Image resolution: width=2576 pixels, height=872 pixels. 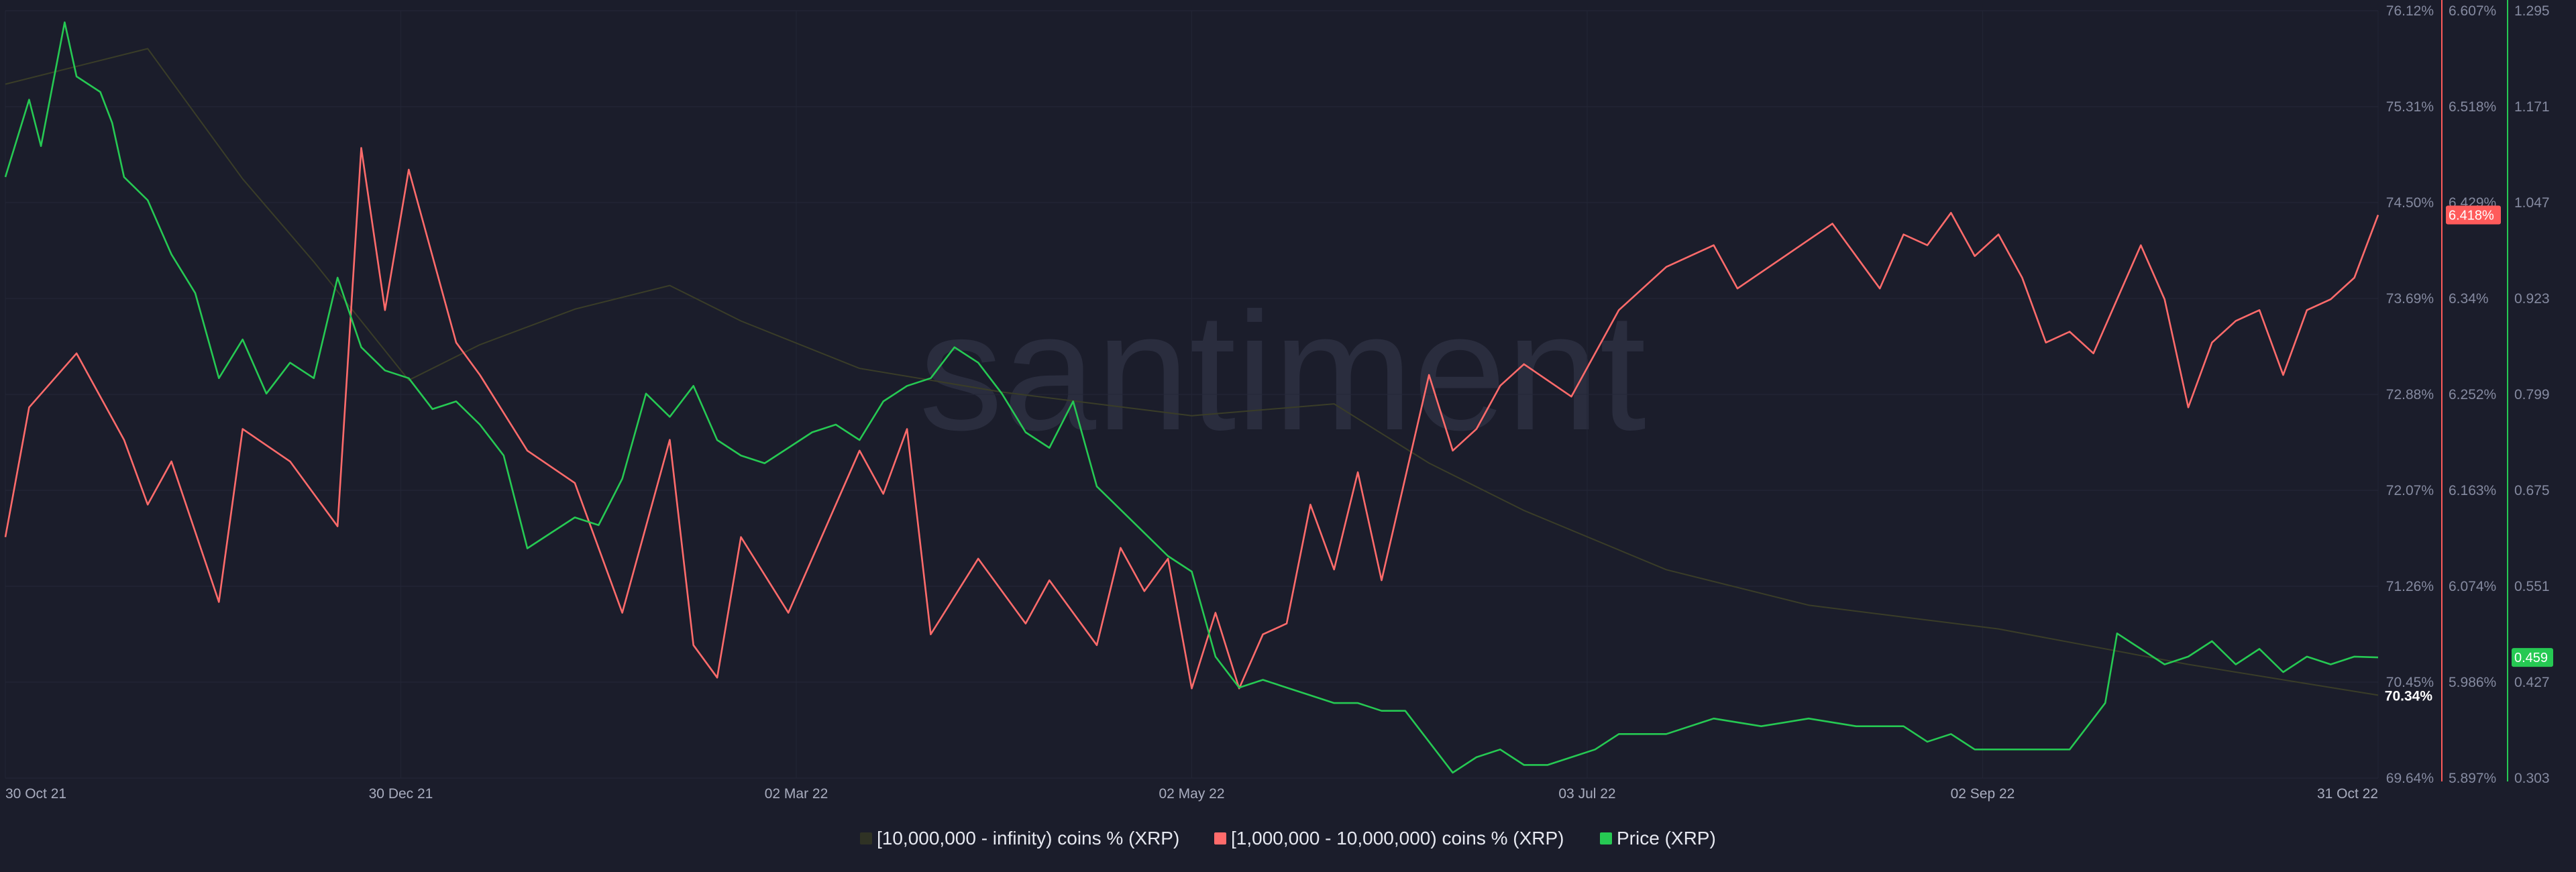 What do you see at coordinates (2410, 490) in the screenshot?
I see `axis-whales-pct-tick: 72.07%` at bounding box center [2410, 490].